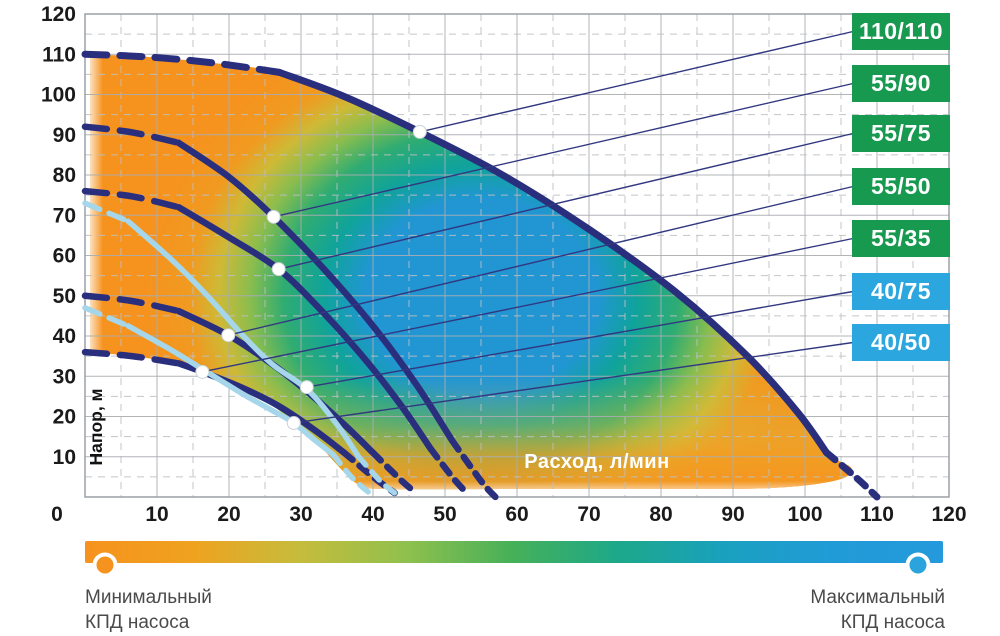 The image size is (1000, 636). What do you see at coordinates (64, 256) in the screenshot?
I see `y-tick-label: 60` at bounding box center [64, 256].